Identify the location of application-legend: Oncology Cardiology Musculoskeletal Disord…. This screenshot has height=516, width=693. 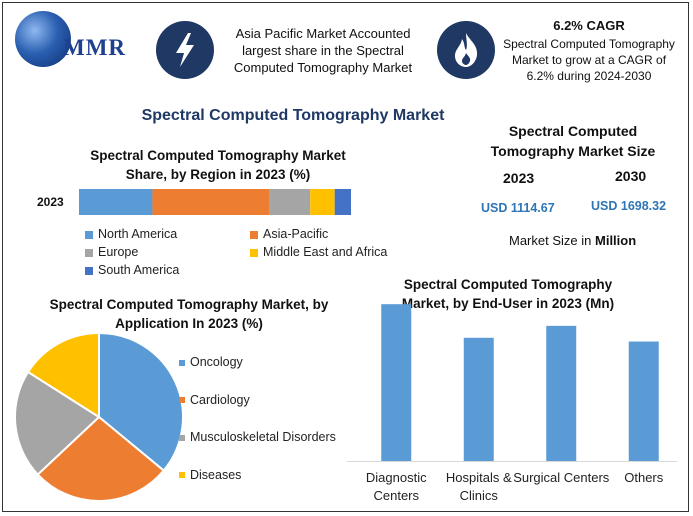
(274, 425).